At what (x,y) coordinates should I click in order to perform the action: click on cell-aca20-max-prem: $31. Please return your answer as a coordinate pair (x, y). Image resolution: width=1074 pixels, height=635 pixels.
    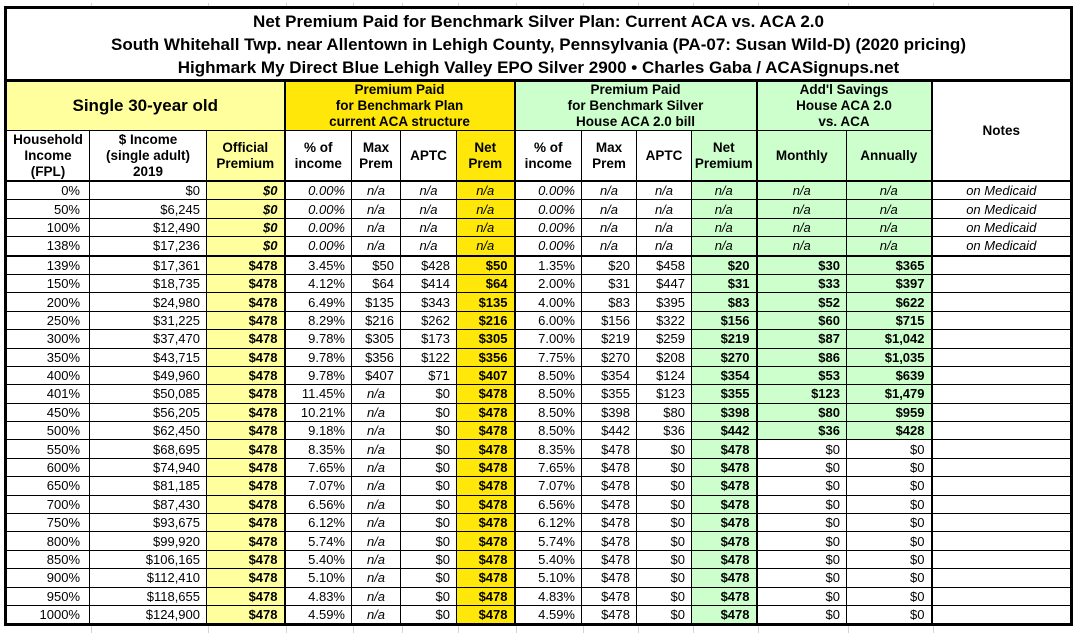
    Looking at the image, I should click on (609, 283).